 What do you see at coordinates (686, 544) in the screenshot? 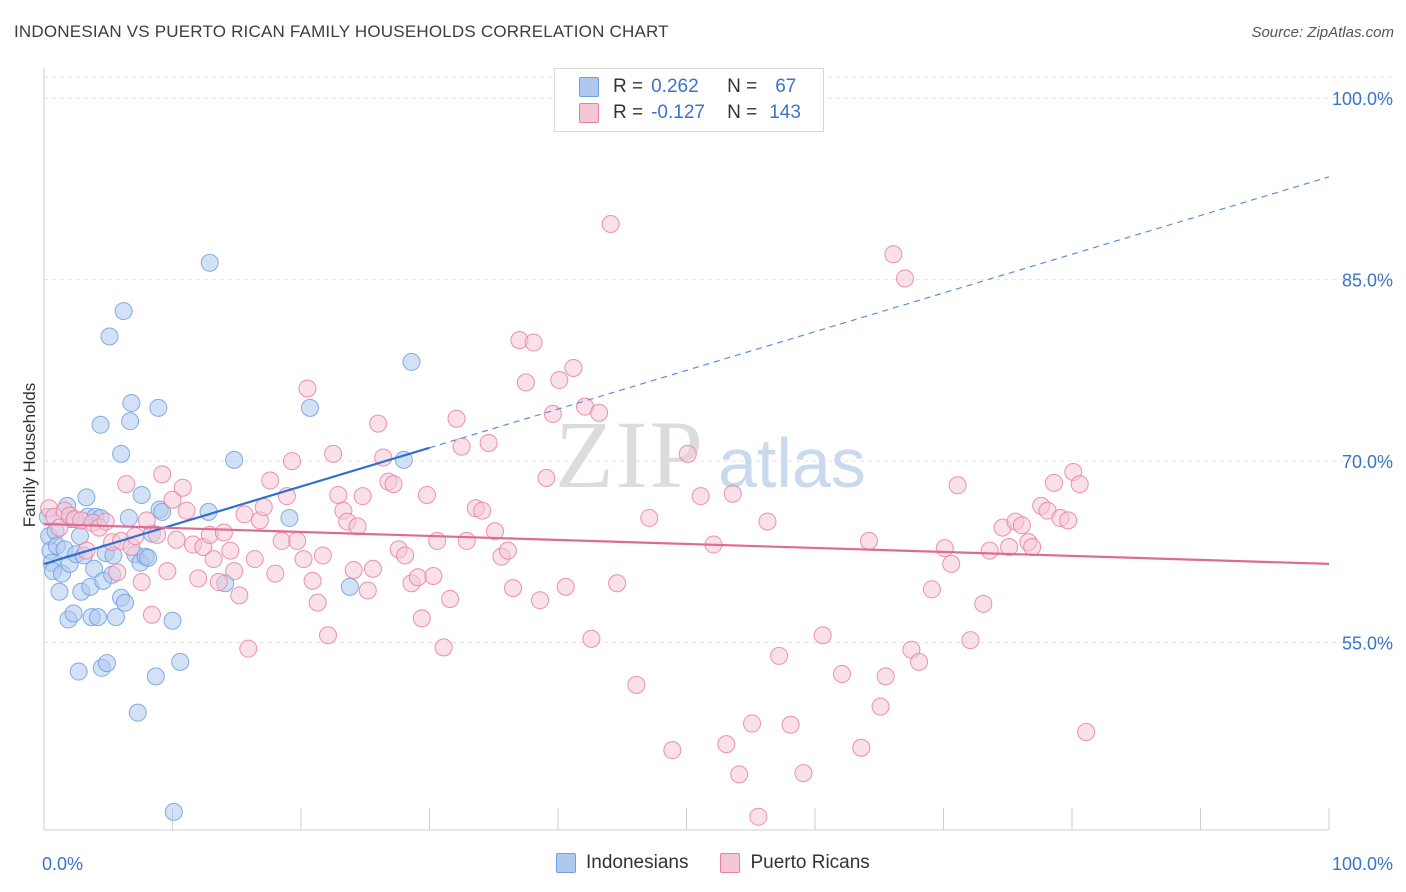
I see `trend-line-solid` at bounding box center [686, 544].